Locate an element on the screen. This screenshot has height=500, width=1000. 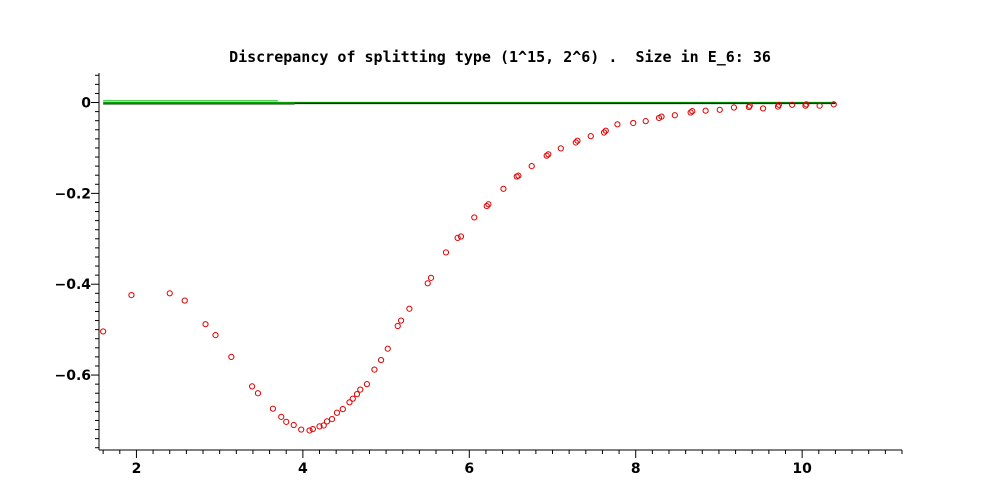
y-tick-label: −0.2 is located at coordinates (72, 194).